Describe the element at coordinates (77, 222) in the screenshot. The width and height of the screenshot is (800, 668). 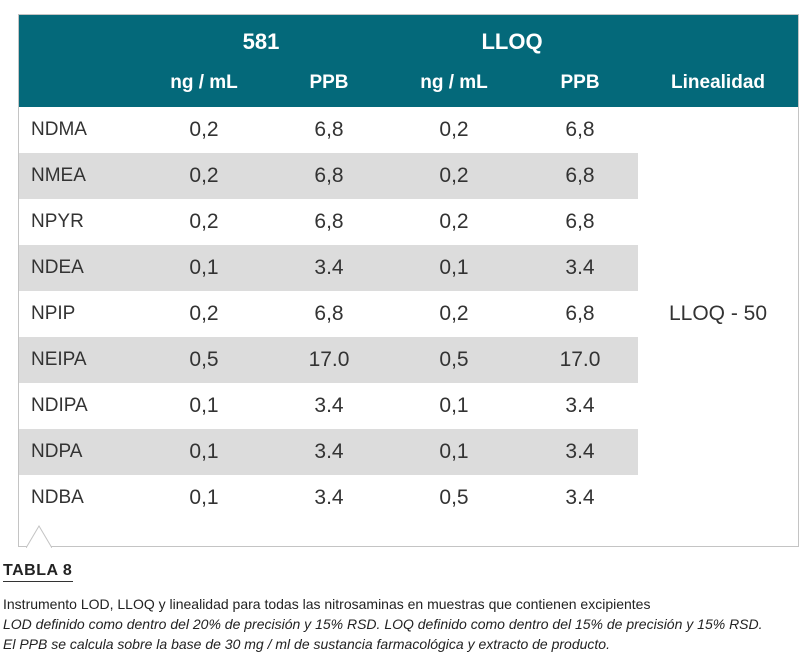
I see `compound-name: NPYR` at that location.